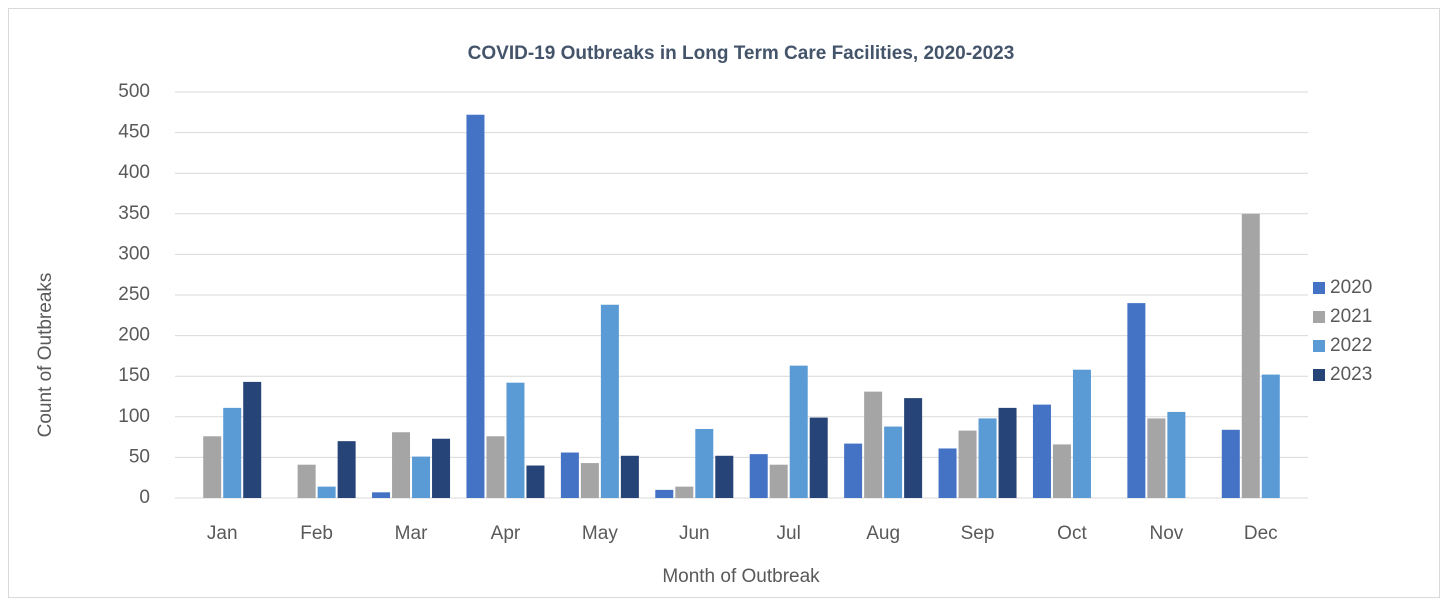 The height and width of the screenshot is (603, 1448). I want to click on x-tick-label: Oct, so click(1072, 533).